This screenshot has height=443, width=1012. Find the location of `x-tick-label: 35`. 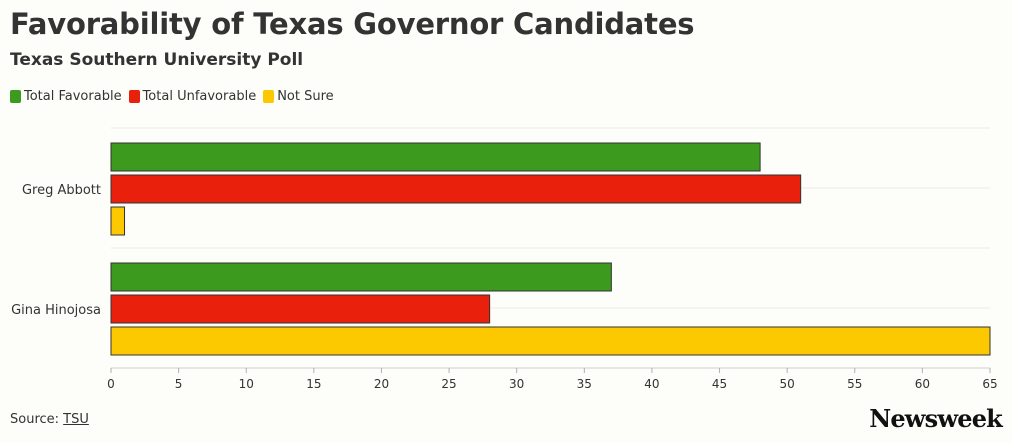

x-tick-label: 35 is located at coordinates (584, 384).